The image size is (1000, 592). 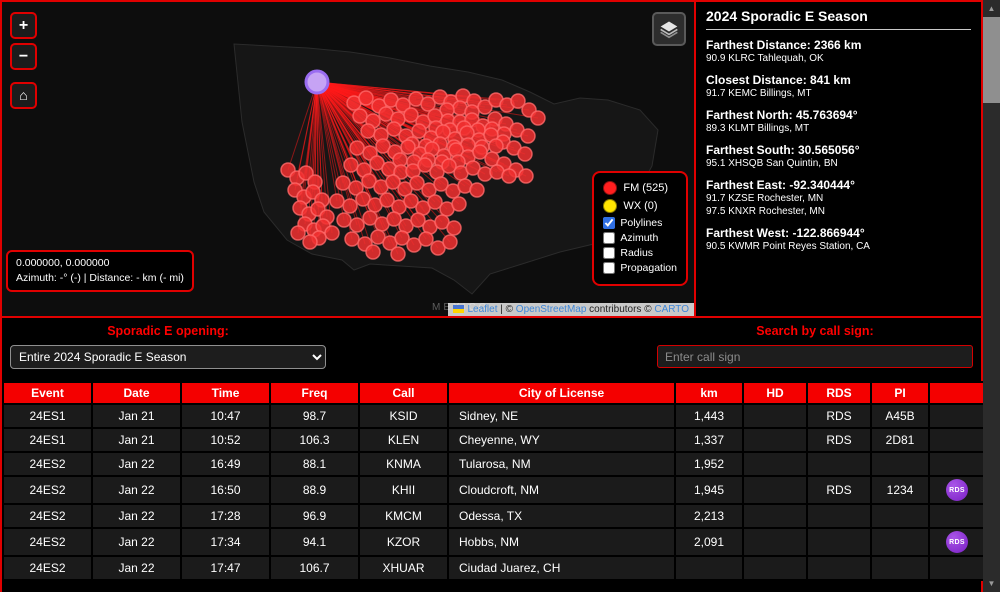 I want to click on legend-toggle-radius: Radius, so click(x=640, y=253).